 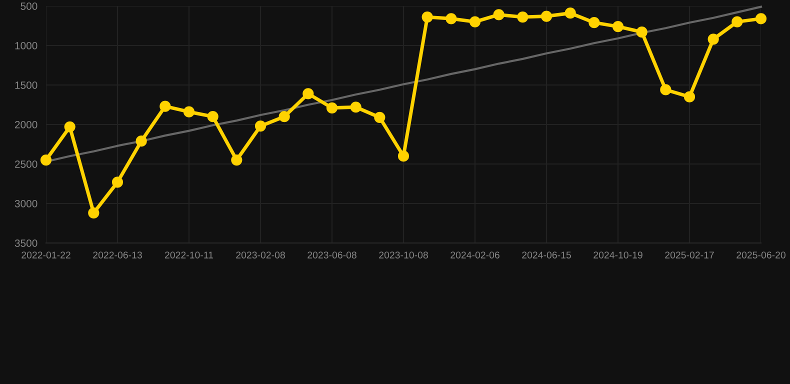 What do you see at coordinates (189, 255) in the screenshot?
I see `x-tick-label: 2022-10-11` at bounding box center [189, 255].